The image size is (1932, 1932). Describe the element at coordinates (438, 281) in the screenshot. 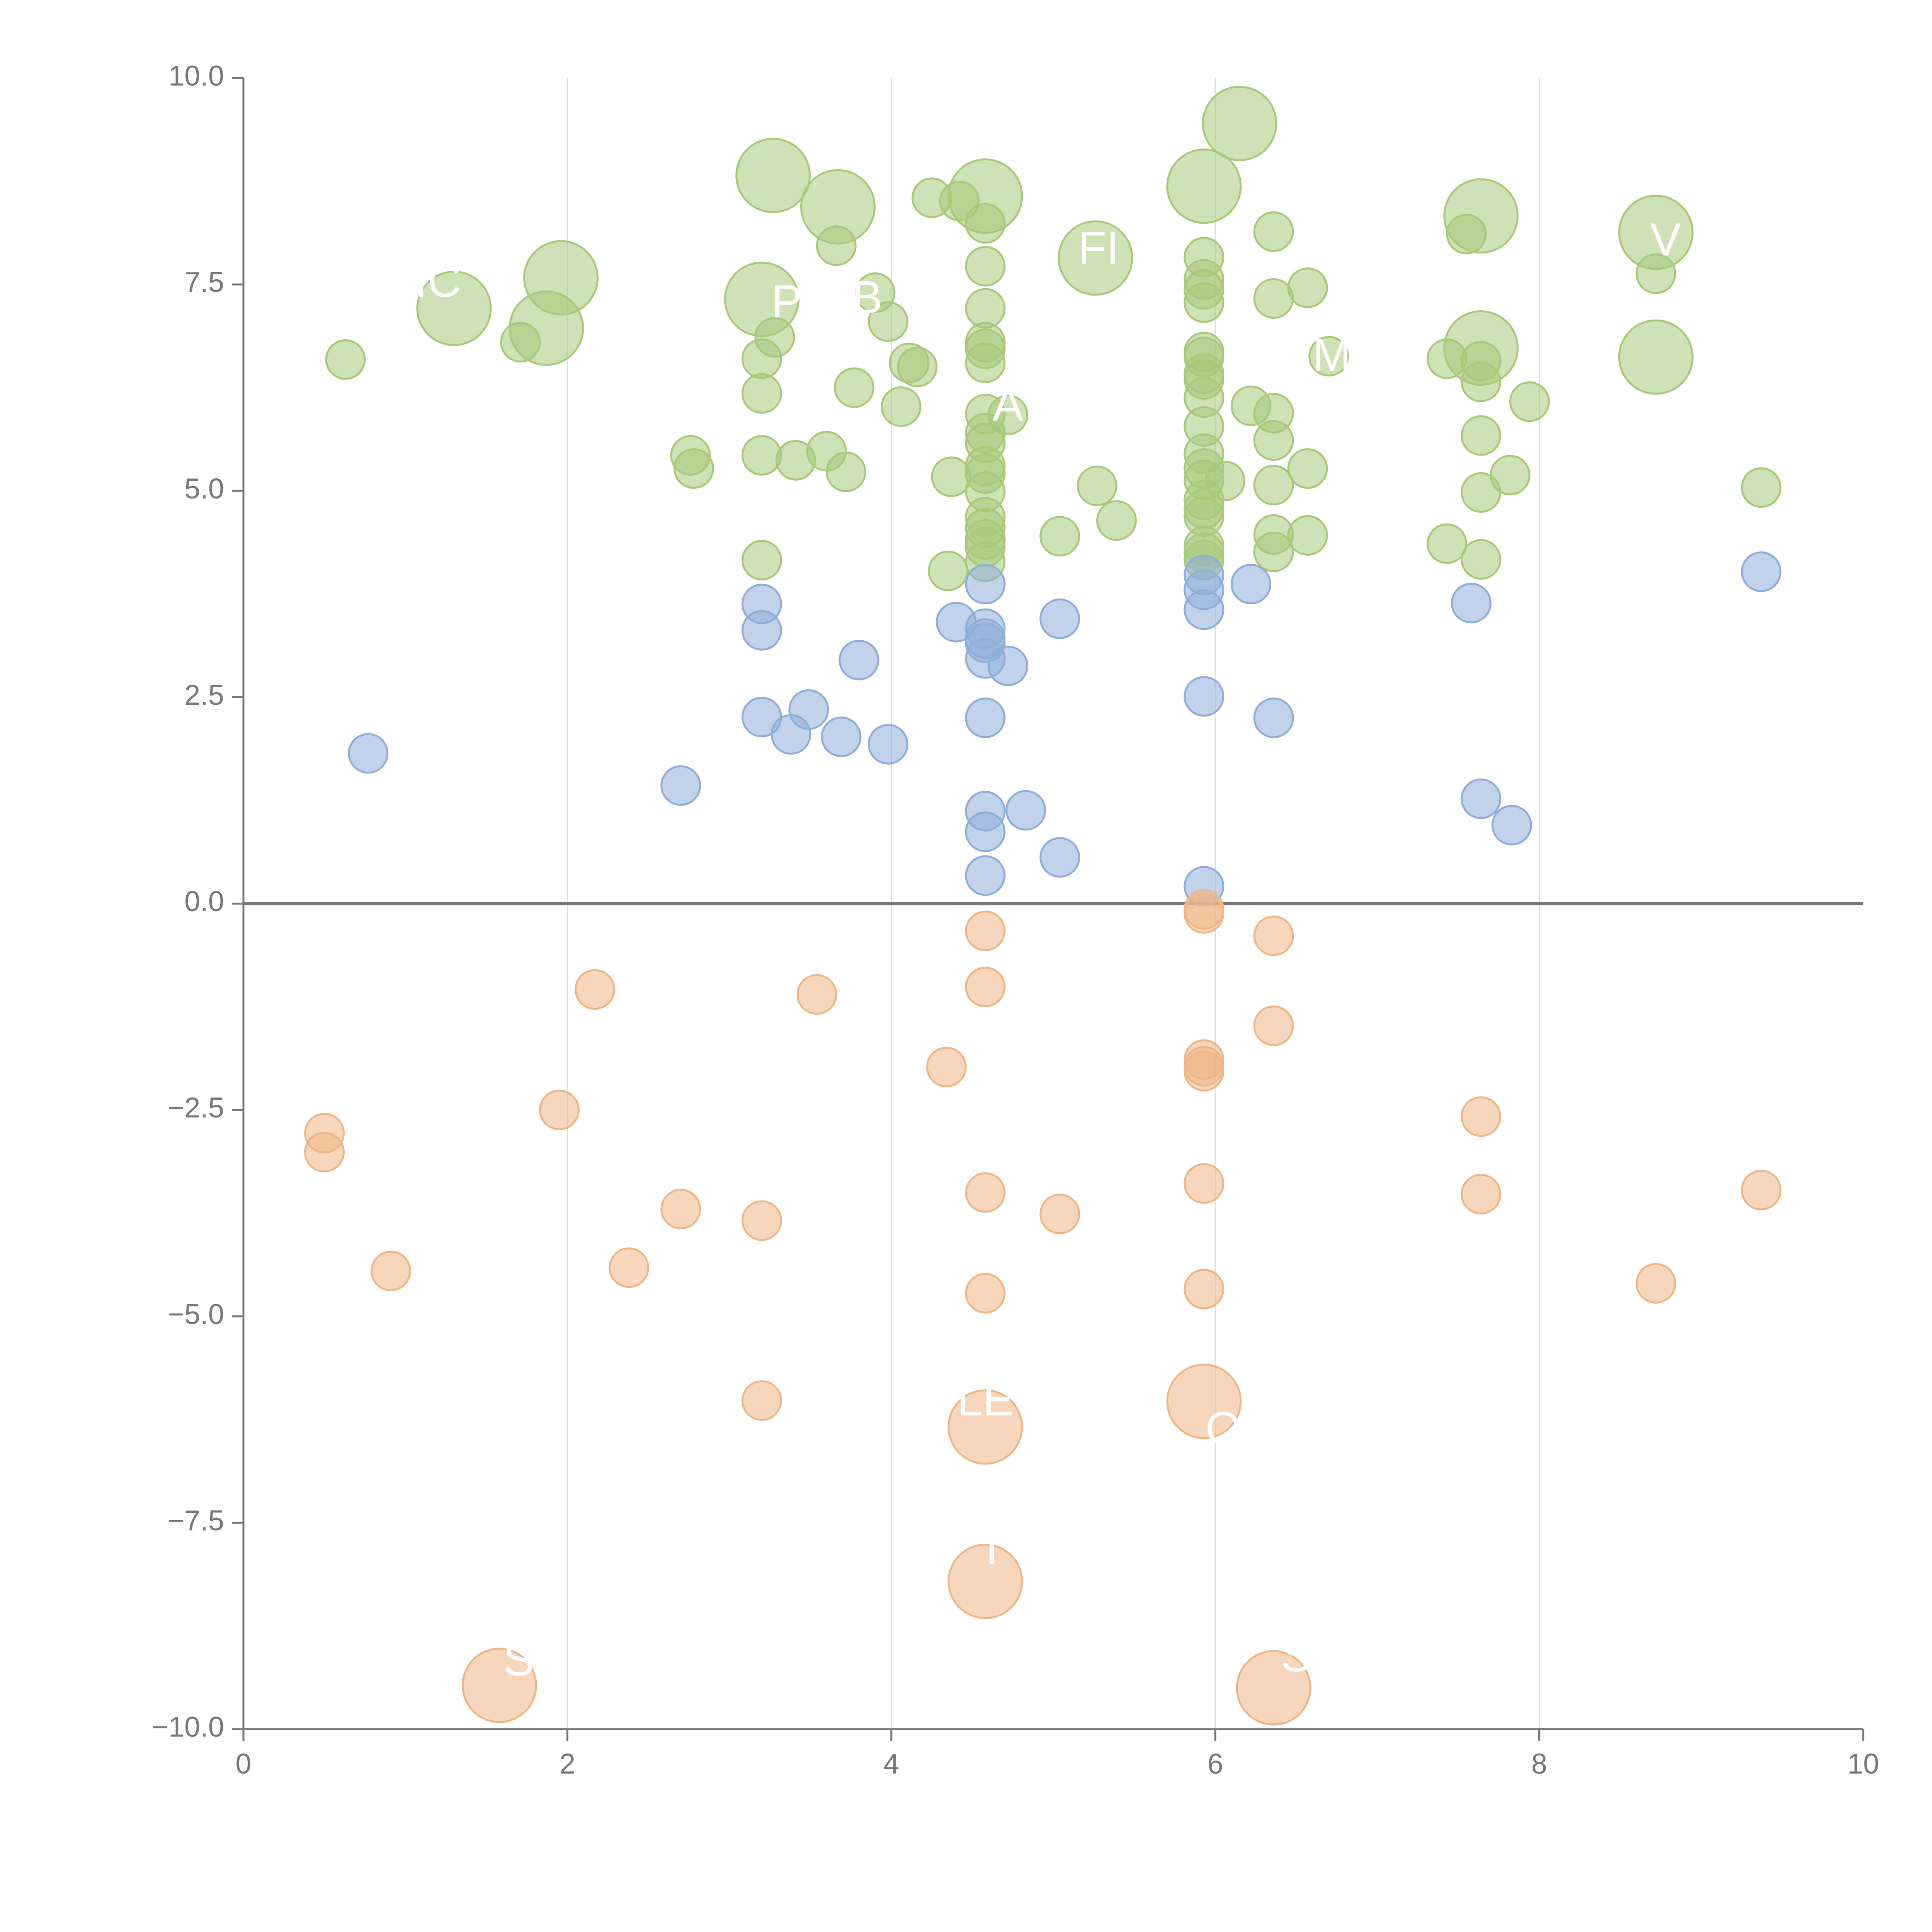

I see `point-label: IC` at that location.